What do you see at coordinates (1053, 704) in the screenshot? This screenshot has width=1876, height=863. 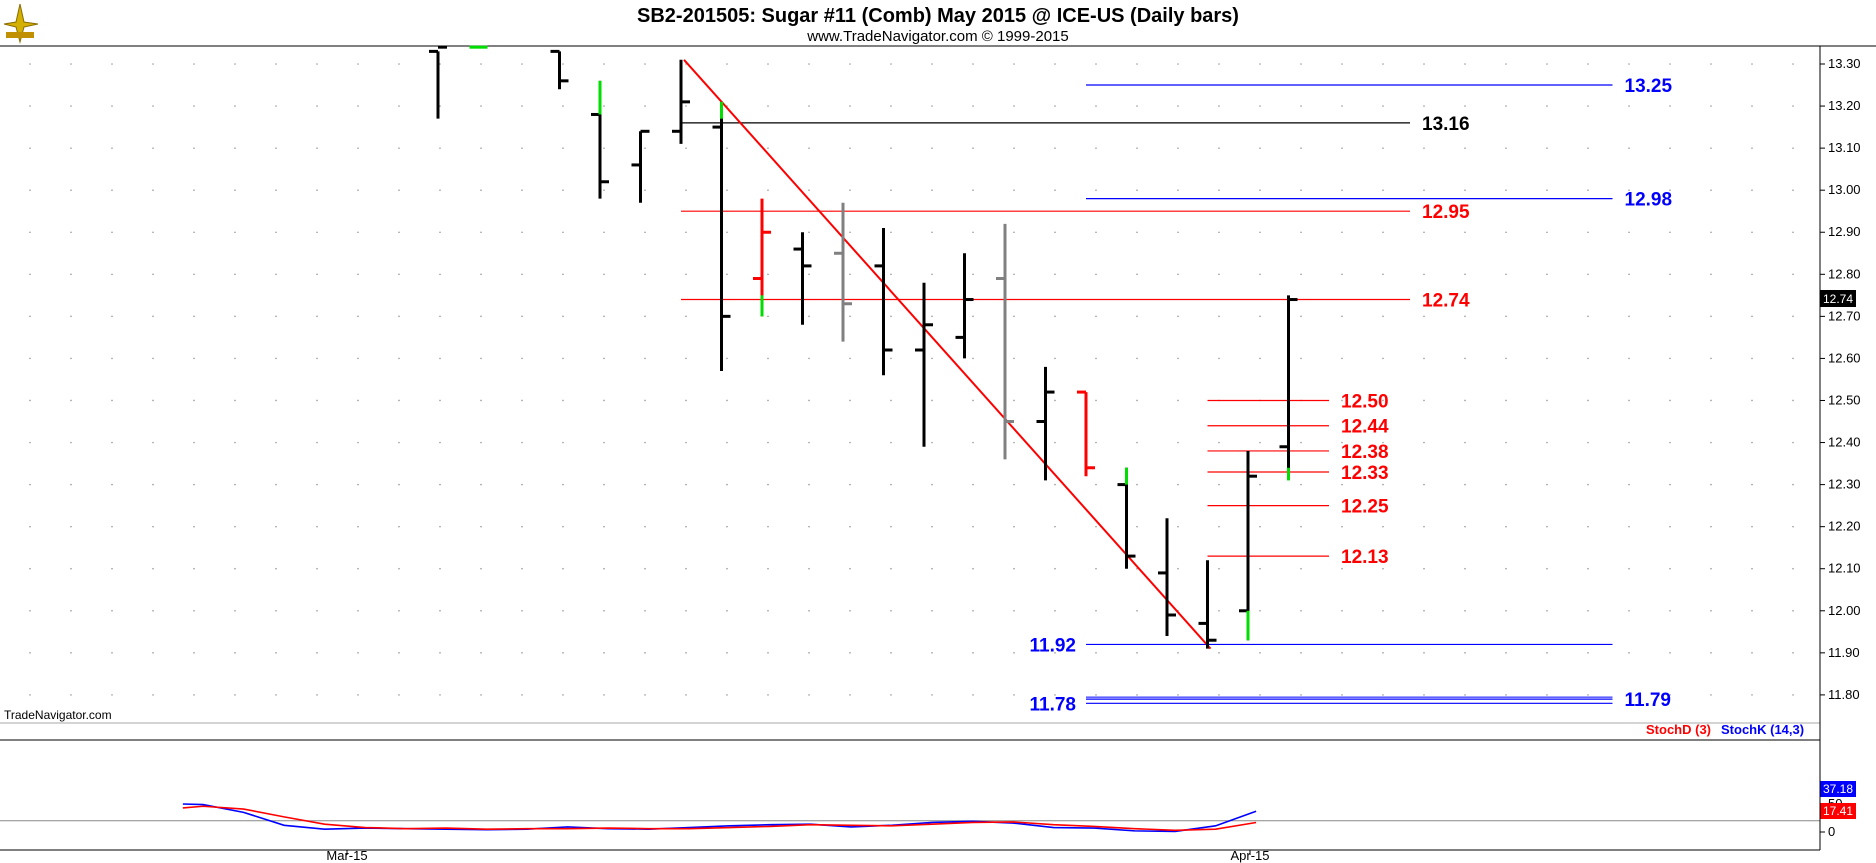 I see `level-label-11.78: 11.78` at bounding box center [1053, 704].